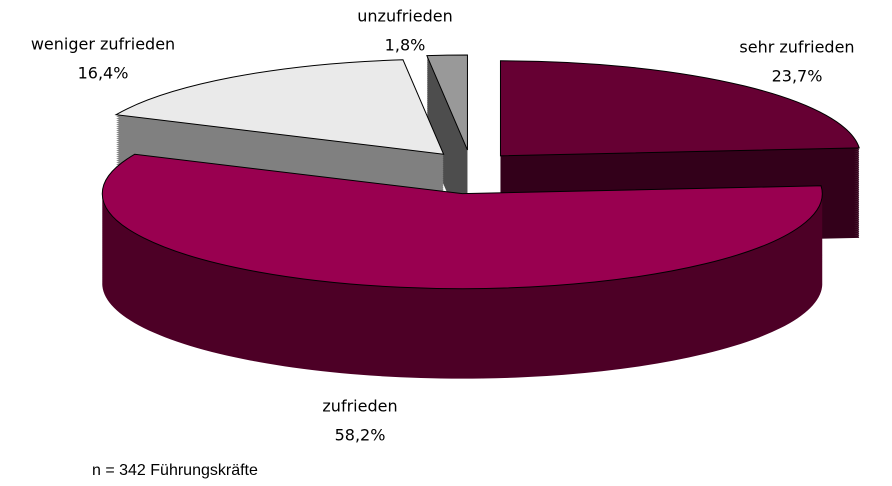  Describe the element at coordinates (796, 47) in the screenshot. I see `slice-label: sehr zufrieden` at that location.